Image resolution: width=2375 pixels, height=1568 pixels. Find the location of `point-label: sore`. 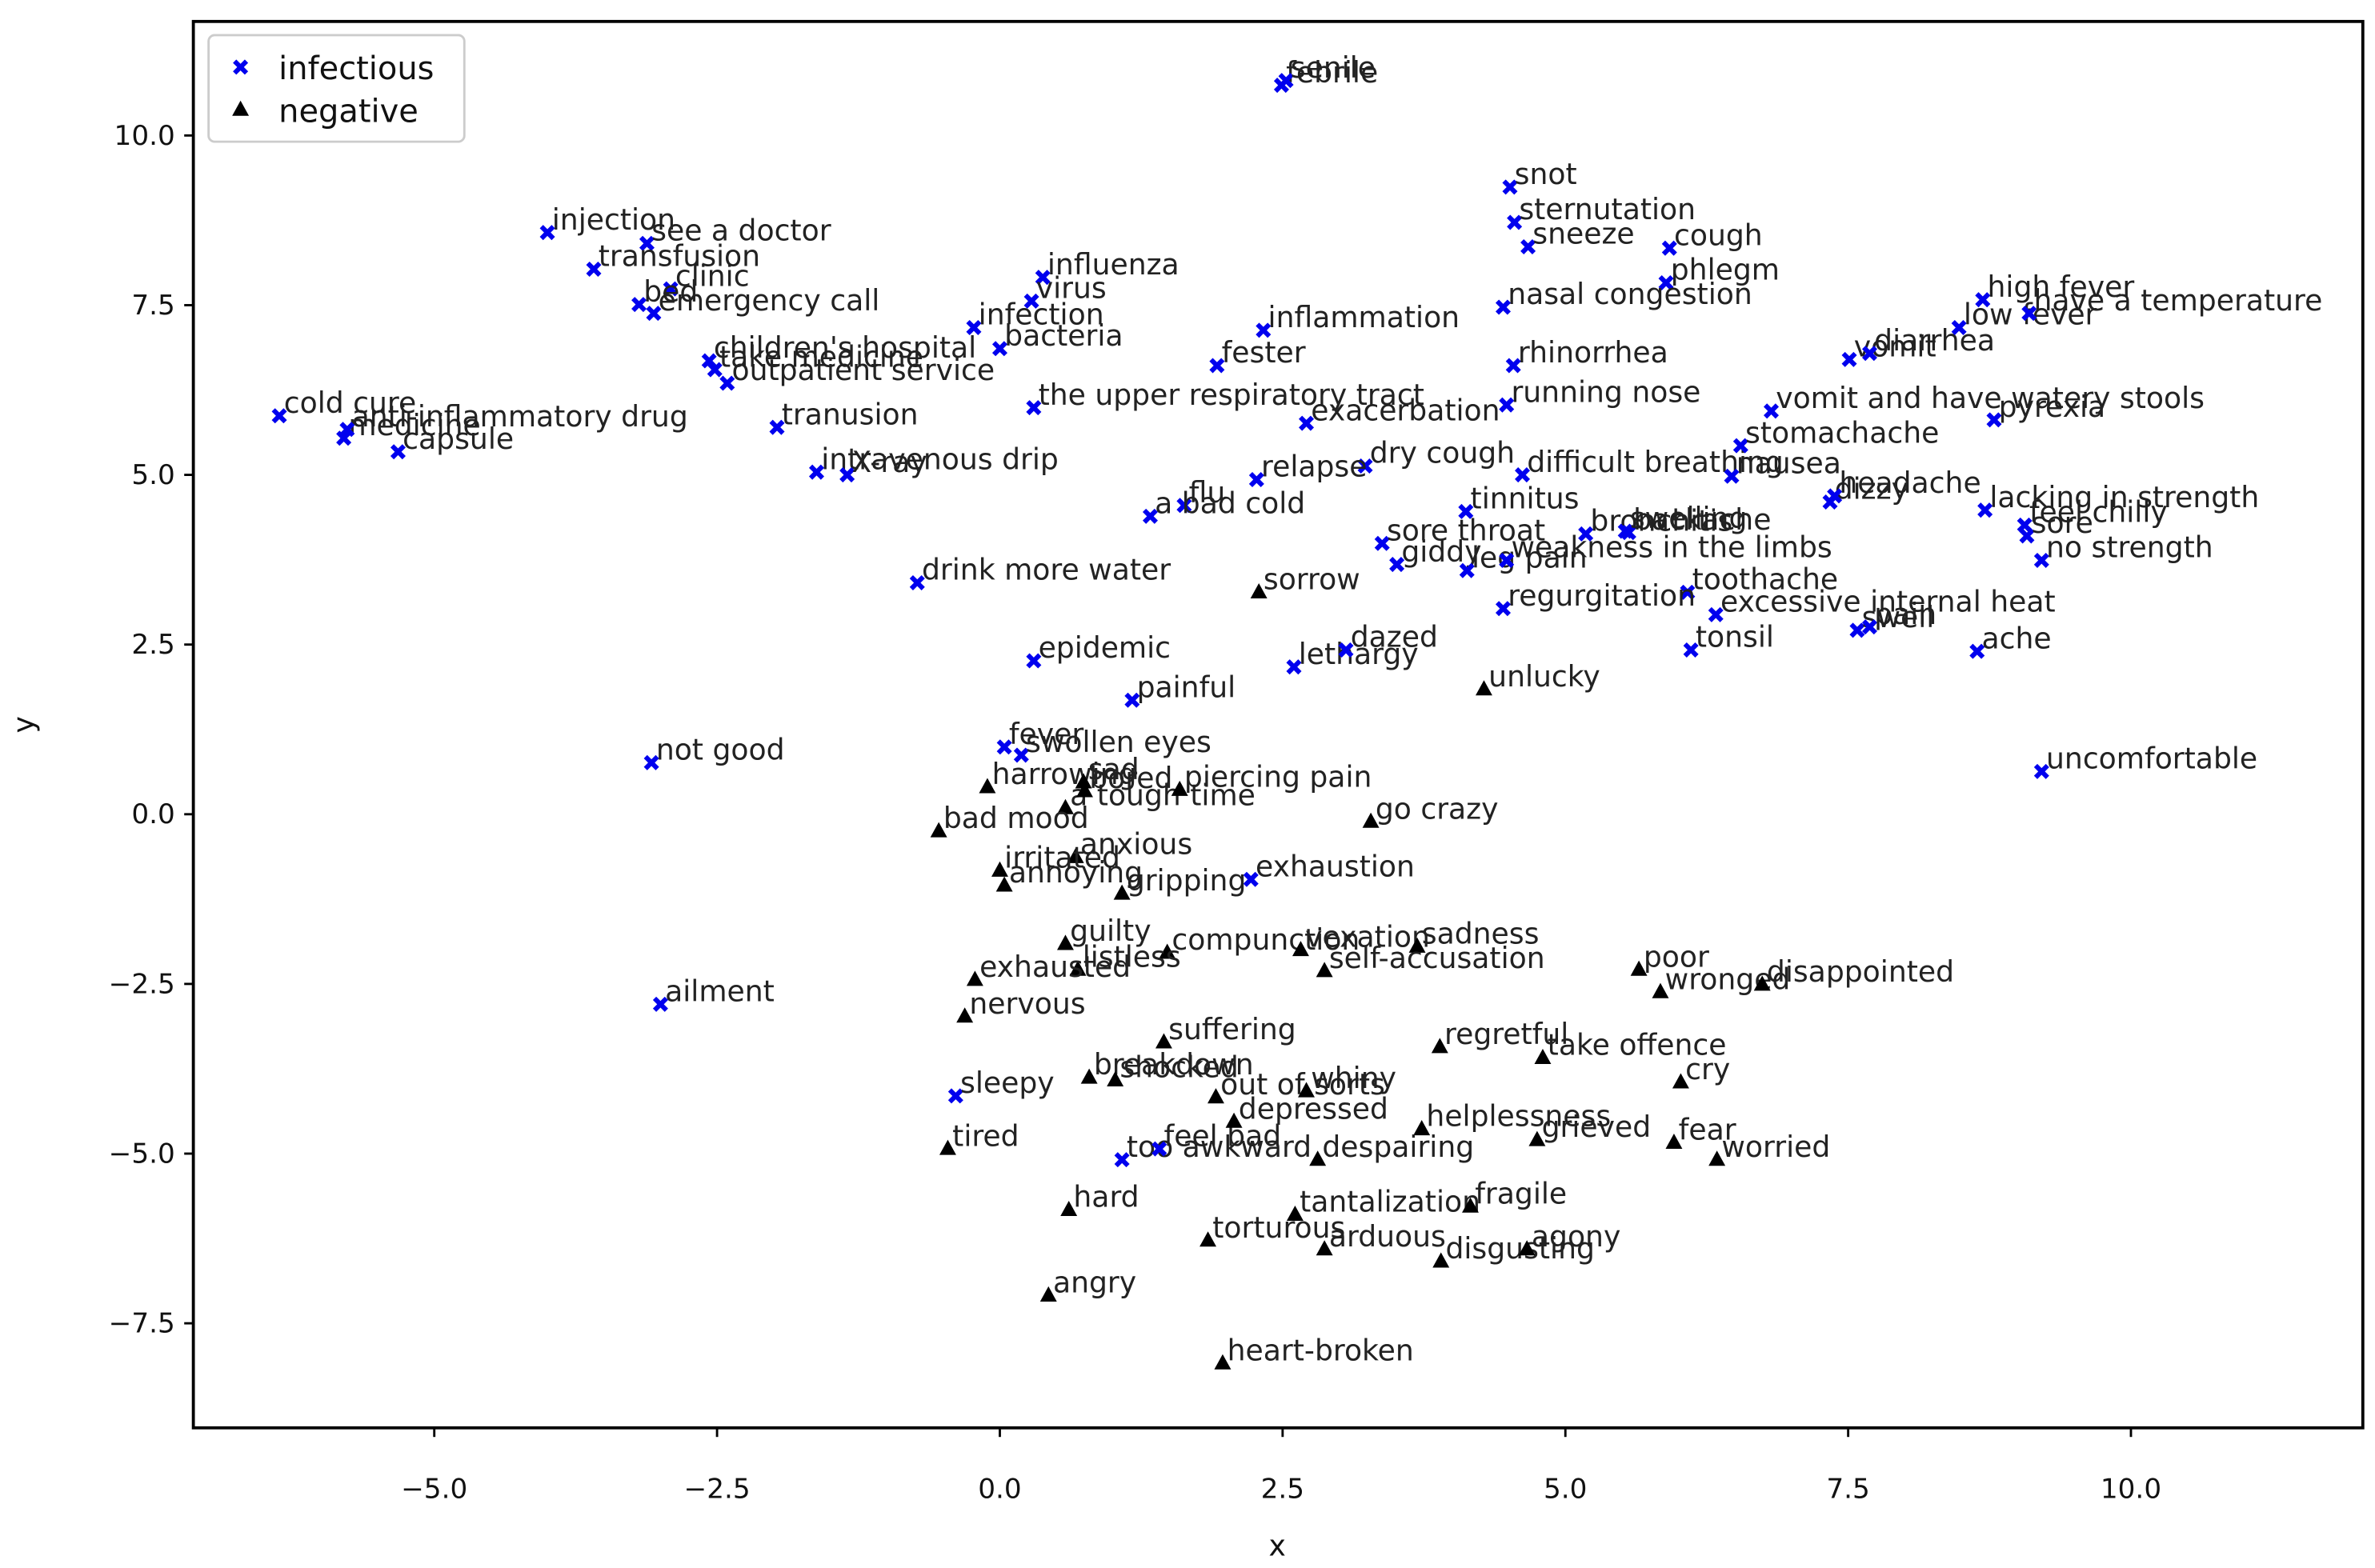

point-label: sore is located at coordinates (2062, 523).